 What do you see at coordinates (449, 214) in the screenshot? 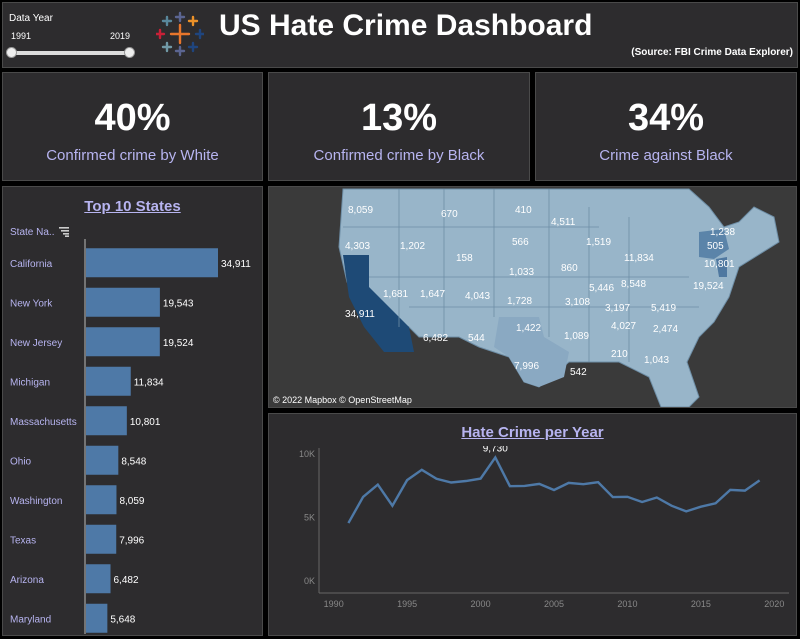
I see `map-state-value-label: 670` at bounding box center [449, 214].